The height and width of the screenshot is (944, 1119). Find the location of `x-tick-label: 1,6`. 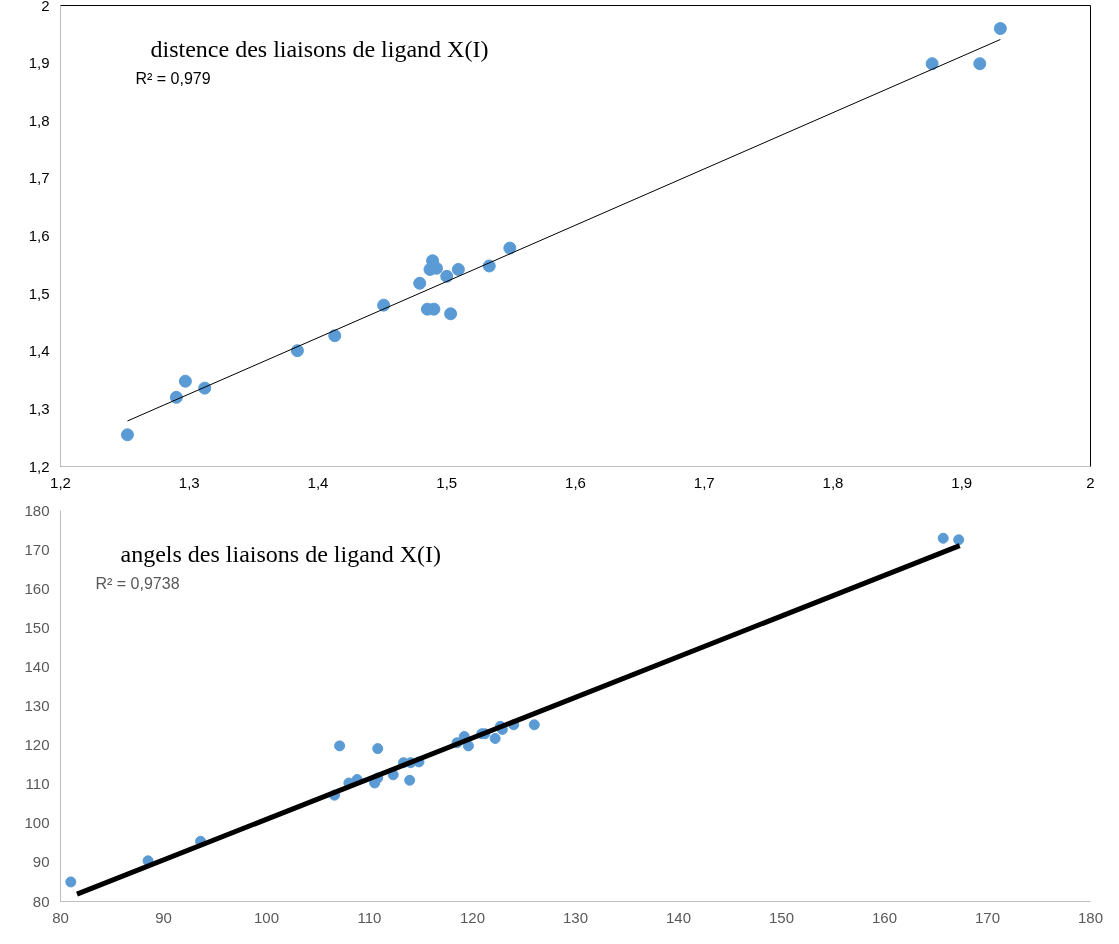

x-tick-label: 1,6 is located at coordinates (575, 482).